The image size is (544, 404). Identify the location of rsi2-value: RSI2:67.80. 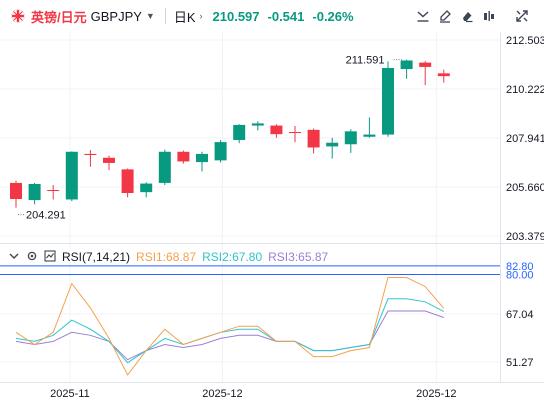
(232, 257).